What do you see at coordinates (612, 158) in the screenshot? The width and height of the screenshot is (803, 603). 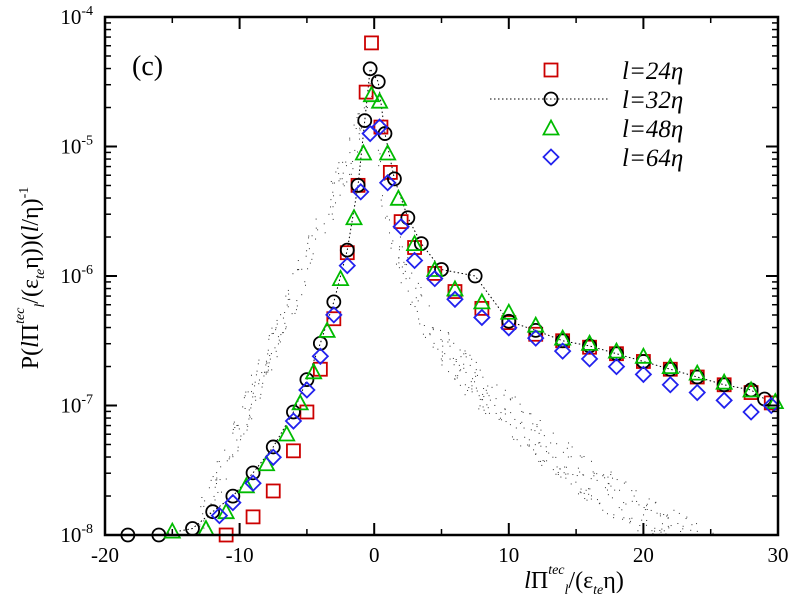 I see `legend-entry: l=64η` at bounding box center [612, 158].